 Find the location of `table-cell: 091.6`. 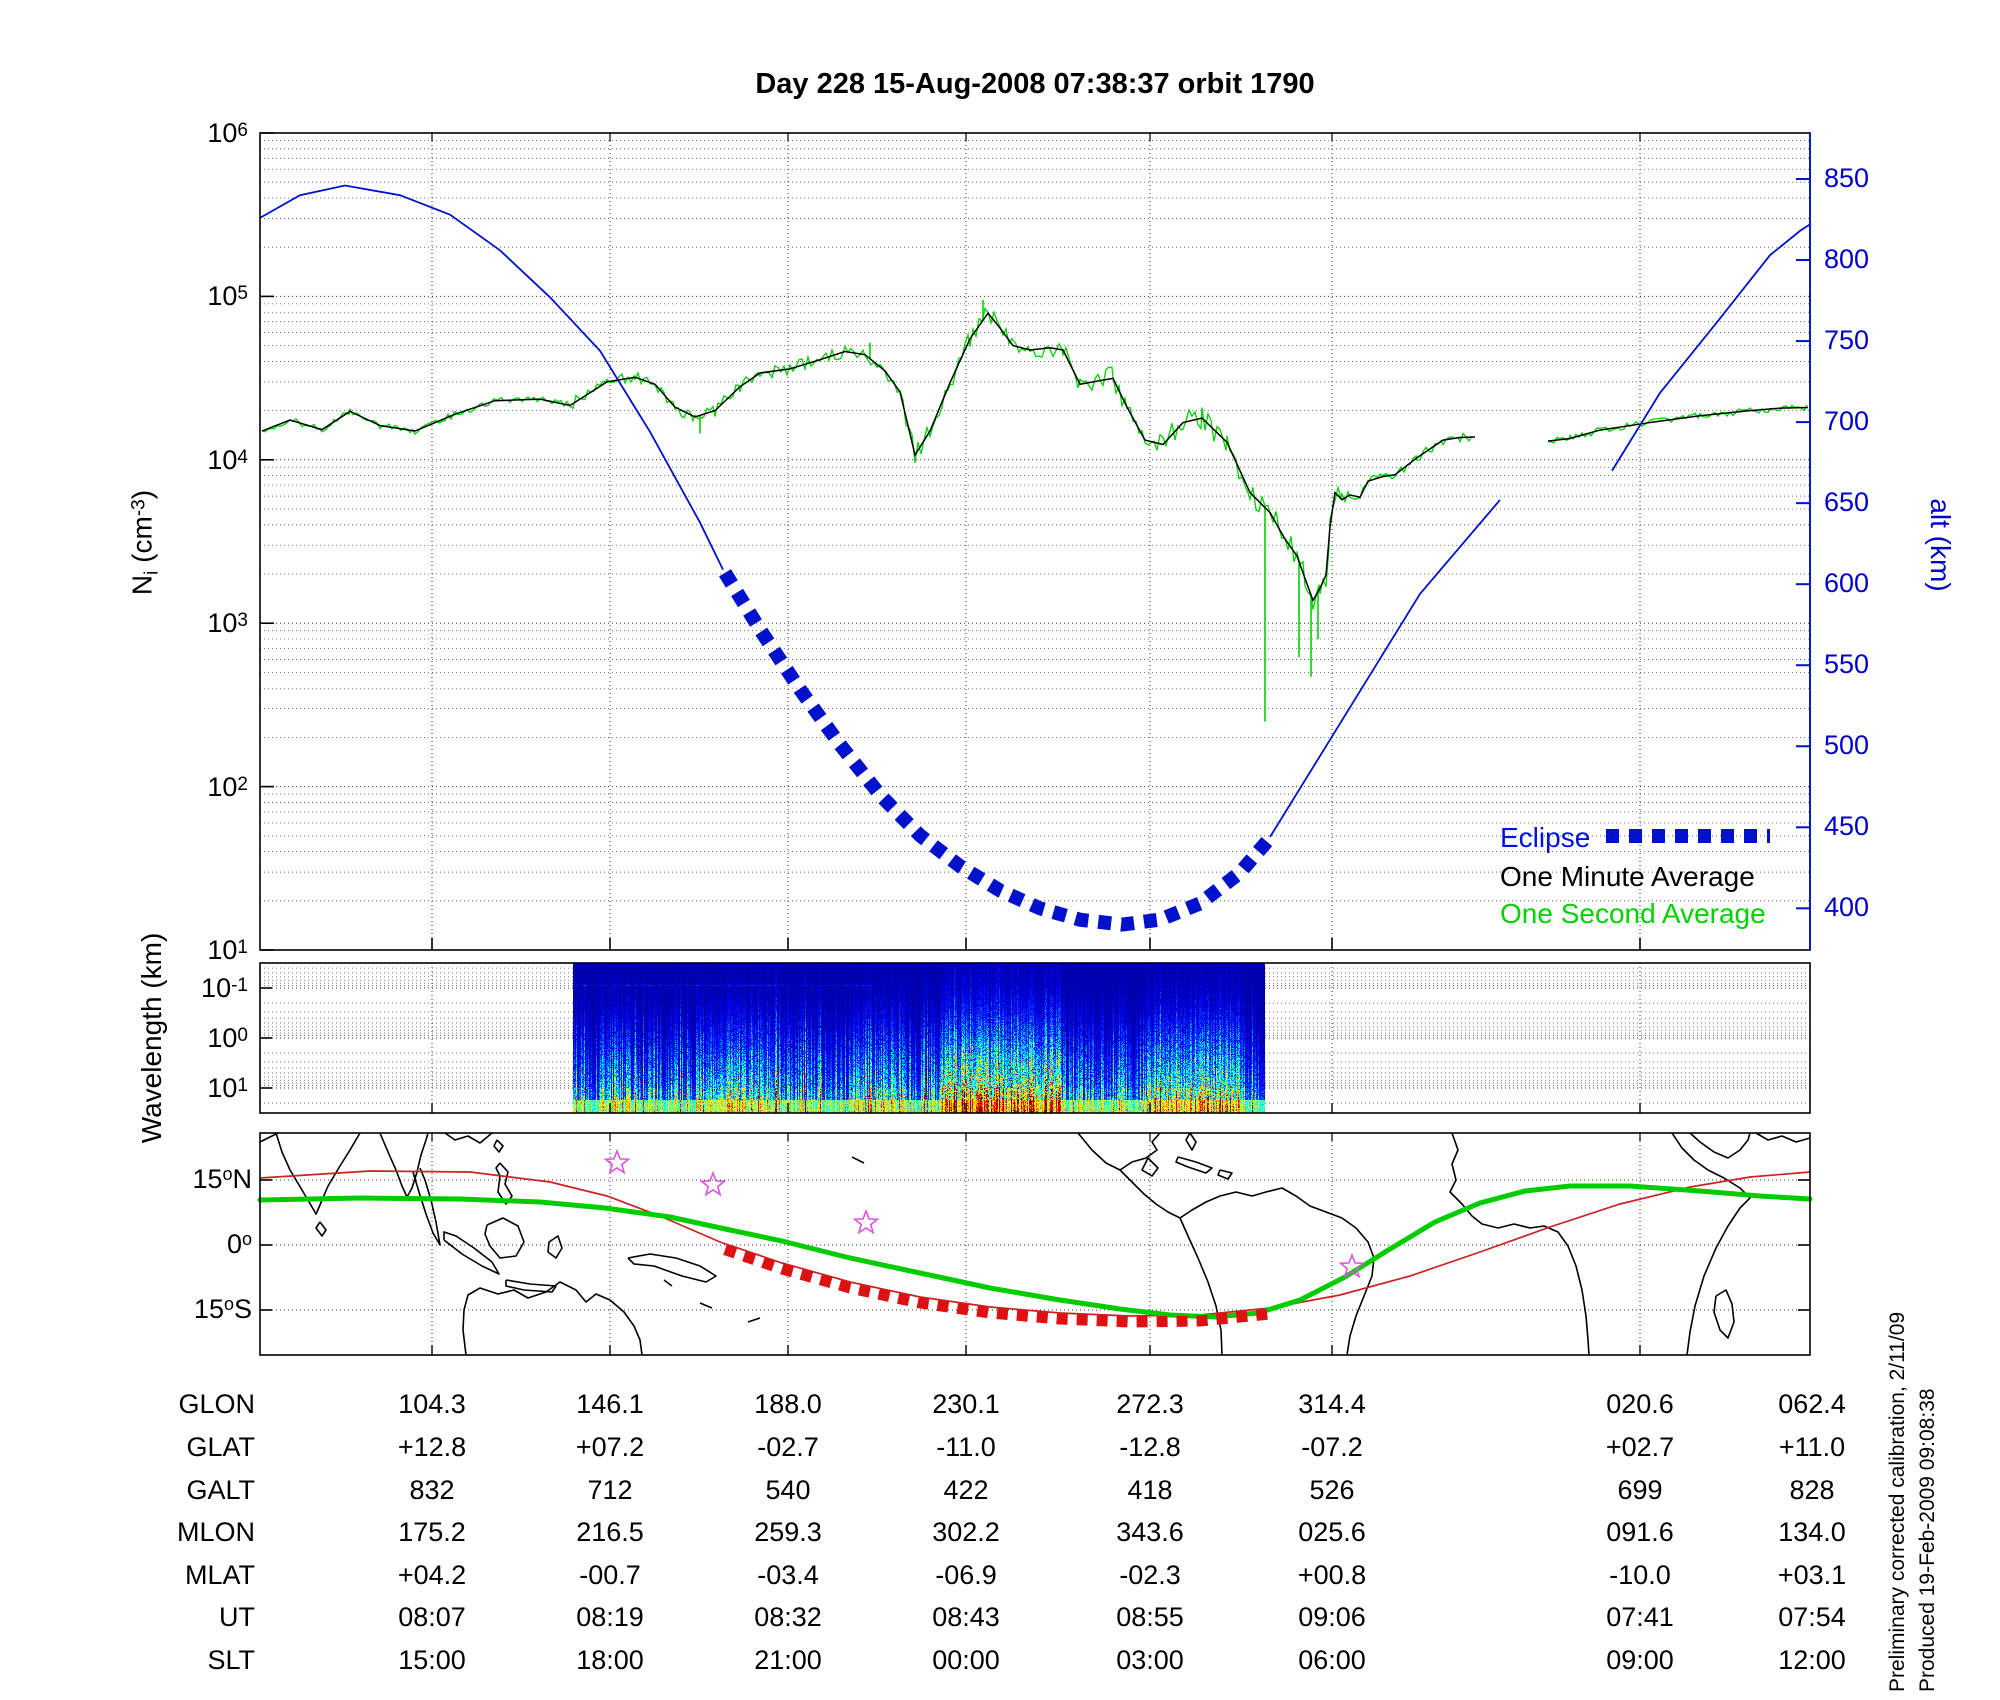

table-cell: 091.6 is located at coordinates (1640, 1532).